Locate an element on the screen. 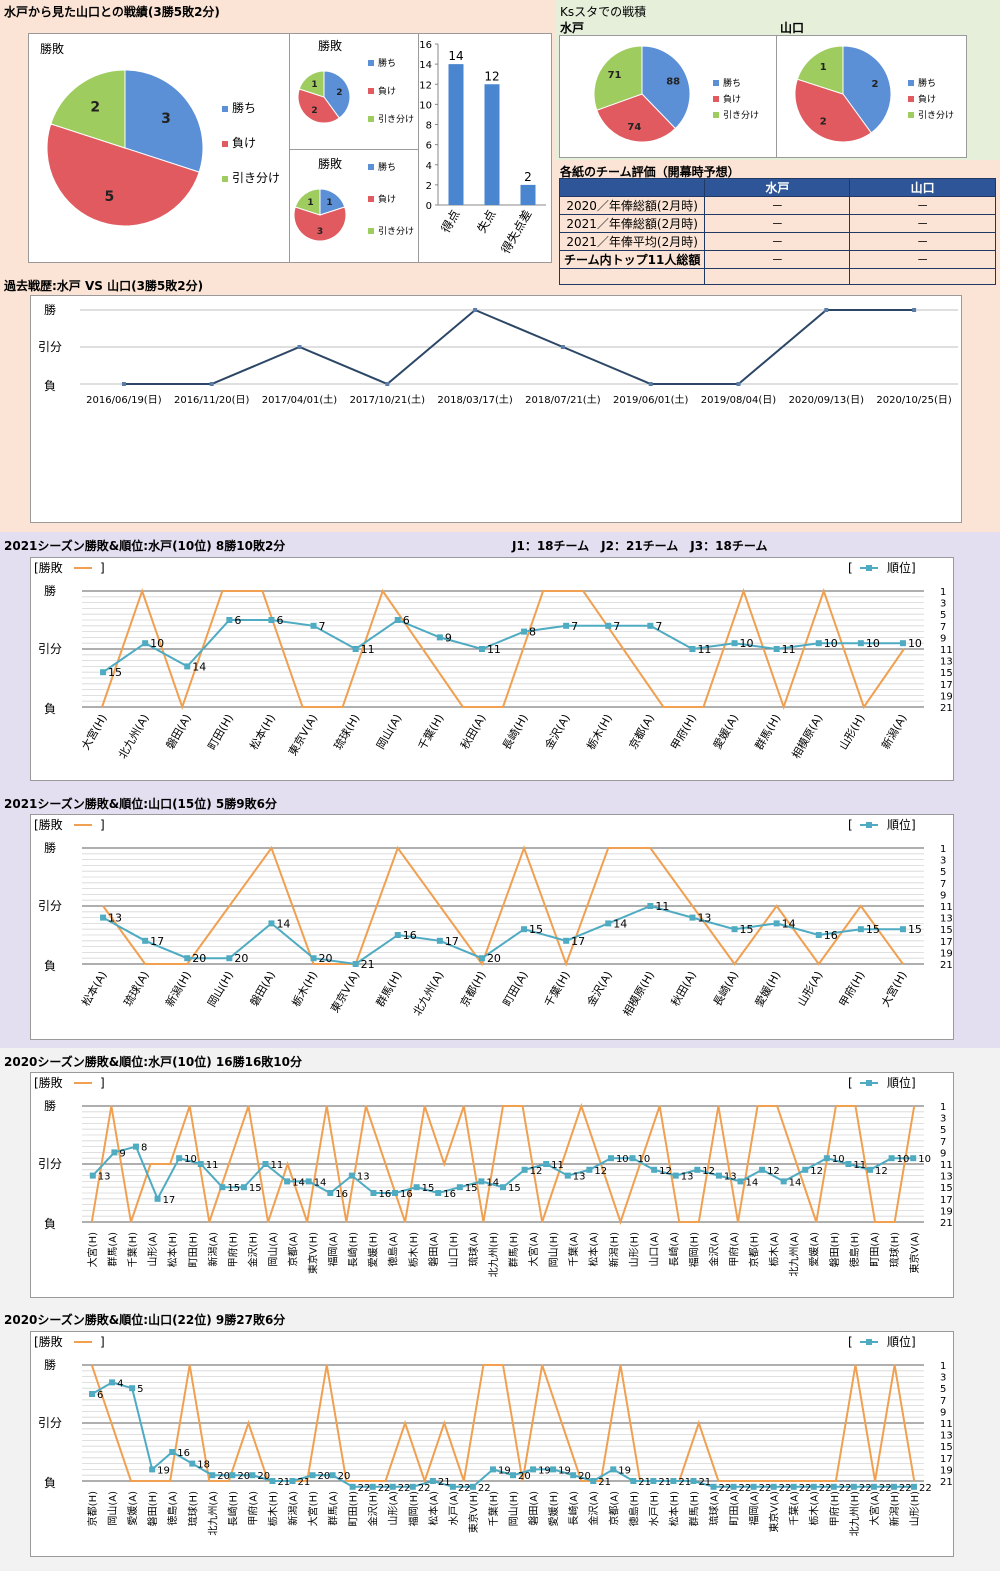 The image size is (1000, 1571). rank-data-label: 21 is located at coordinates (368, 964).